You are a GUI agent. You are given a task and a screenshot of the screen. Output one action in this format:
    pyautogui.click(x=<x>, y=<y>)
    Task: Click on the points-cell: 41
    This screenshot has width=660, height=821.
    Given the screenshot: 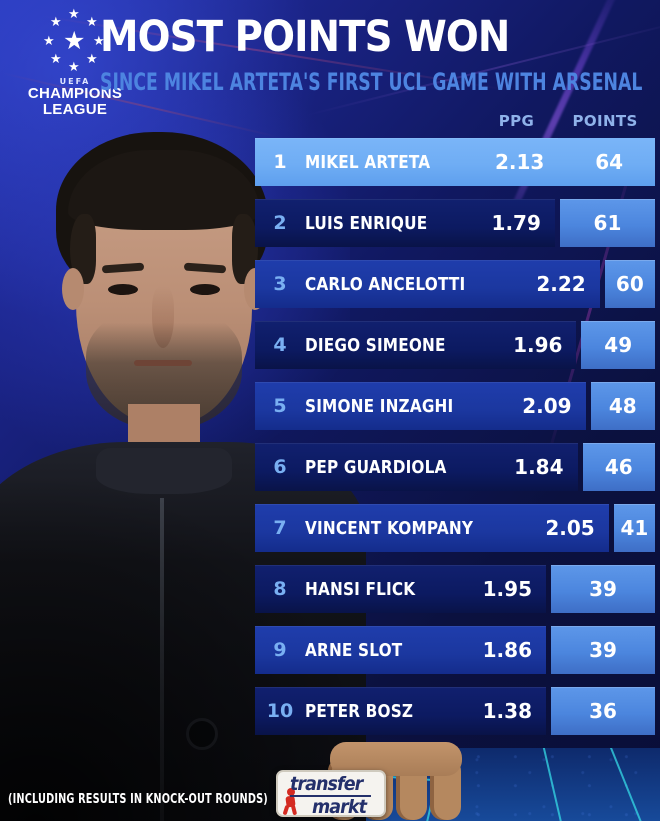 What is the action you would take?
    pyautogui.click(x=634, y=528)
    